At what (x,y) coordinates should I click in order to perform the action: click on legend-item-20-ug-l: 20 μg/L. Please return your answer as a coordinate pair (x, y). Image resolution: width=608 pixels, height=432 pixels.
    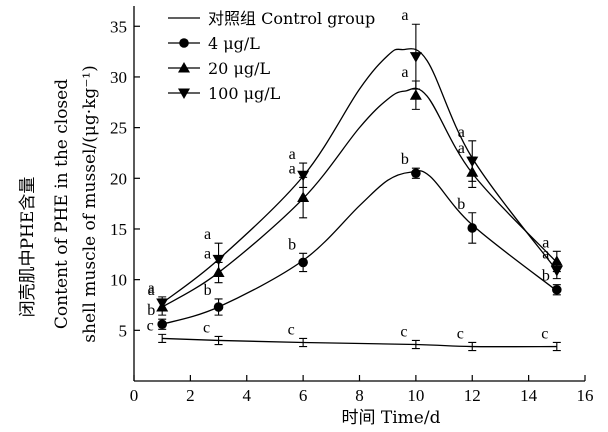
    Looking at the image, I should click on (219, 68).